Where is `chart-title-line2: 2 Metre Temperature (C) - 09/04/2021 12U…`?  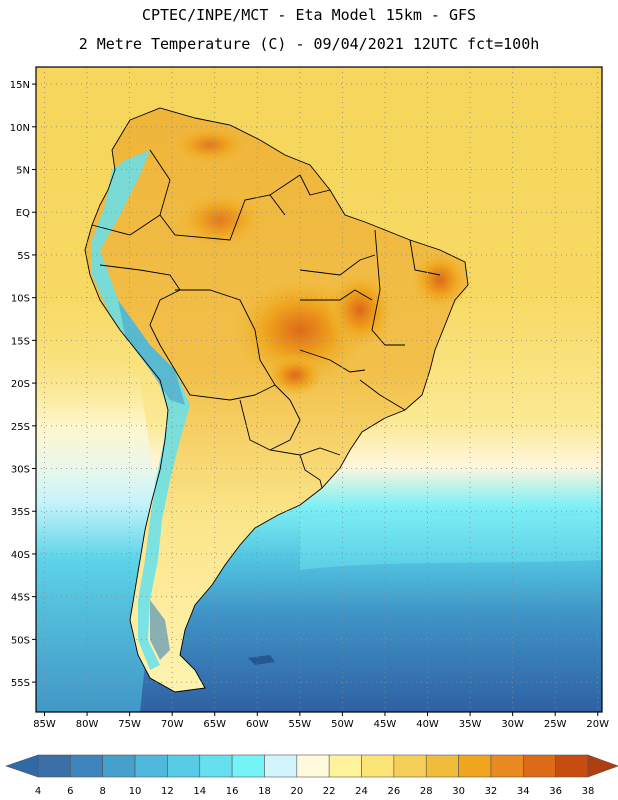 chart-title-line2: 2 Metre Temperature (C) - 09/04/2021 12U… is located at coordinates (309, 44).